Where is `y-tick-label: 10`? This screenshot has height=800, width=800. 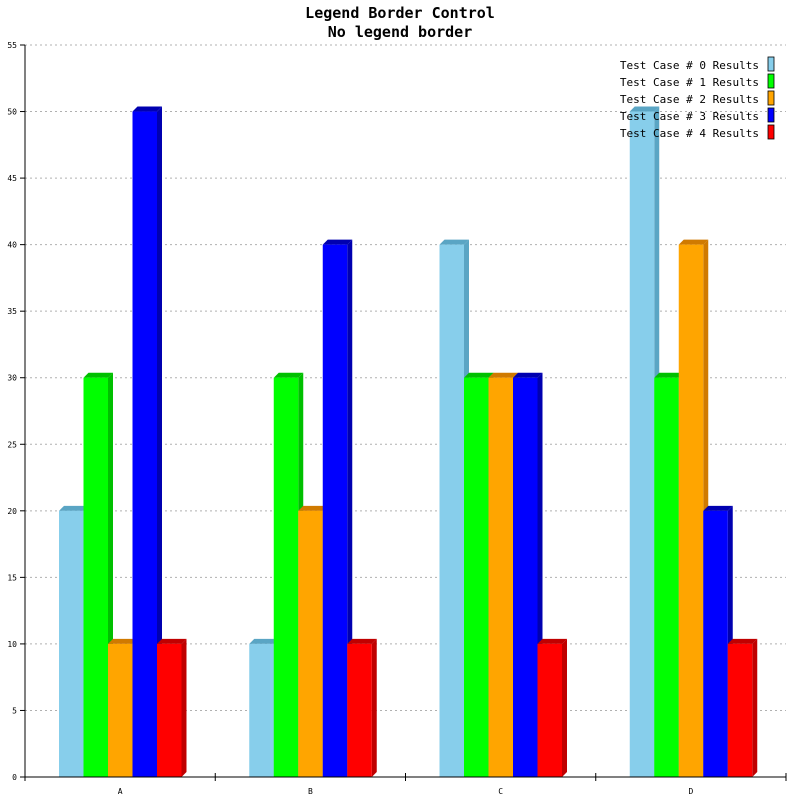 y-tick-label: 10 is located at coordinates (12, 644).